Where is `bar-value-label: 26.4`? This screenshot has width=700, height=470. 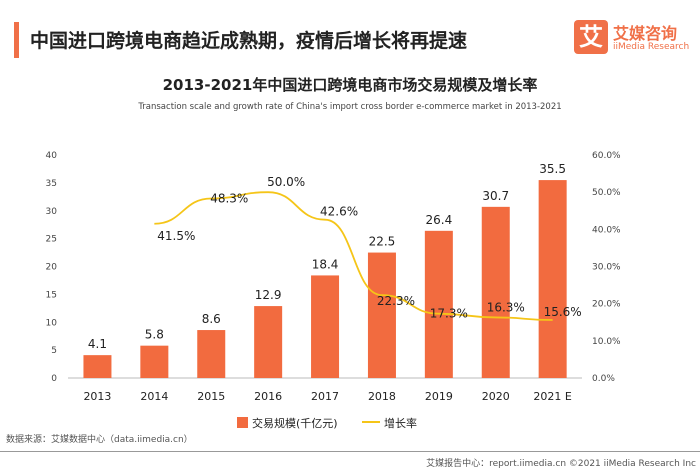 bar-value-label: 26.4 is located at coordinates (438, 220).